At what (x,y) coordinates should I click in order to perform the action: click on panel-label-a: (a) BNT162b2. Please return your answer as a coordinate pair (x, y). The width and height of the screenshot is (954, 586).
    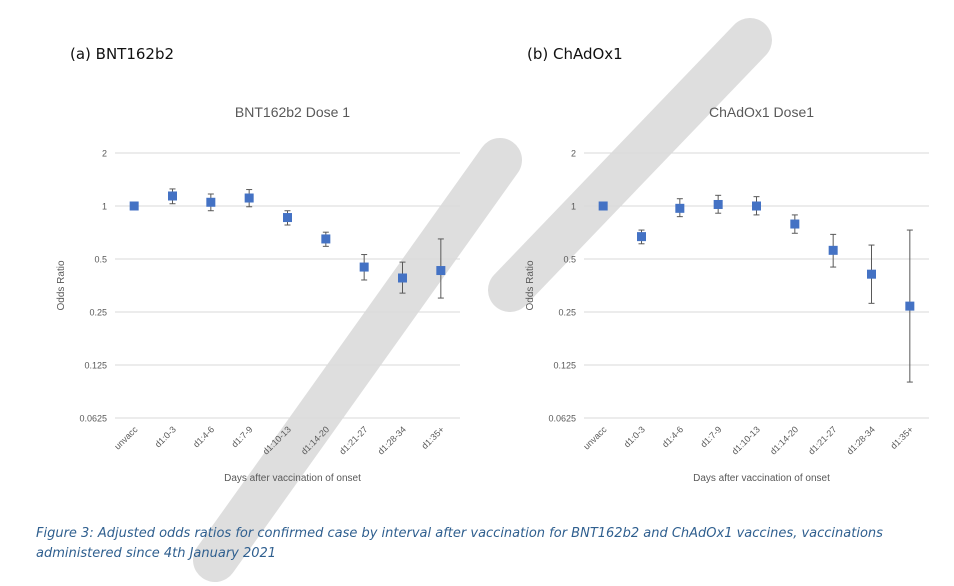
    Looking at the image, I should click on (122, 54).